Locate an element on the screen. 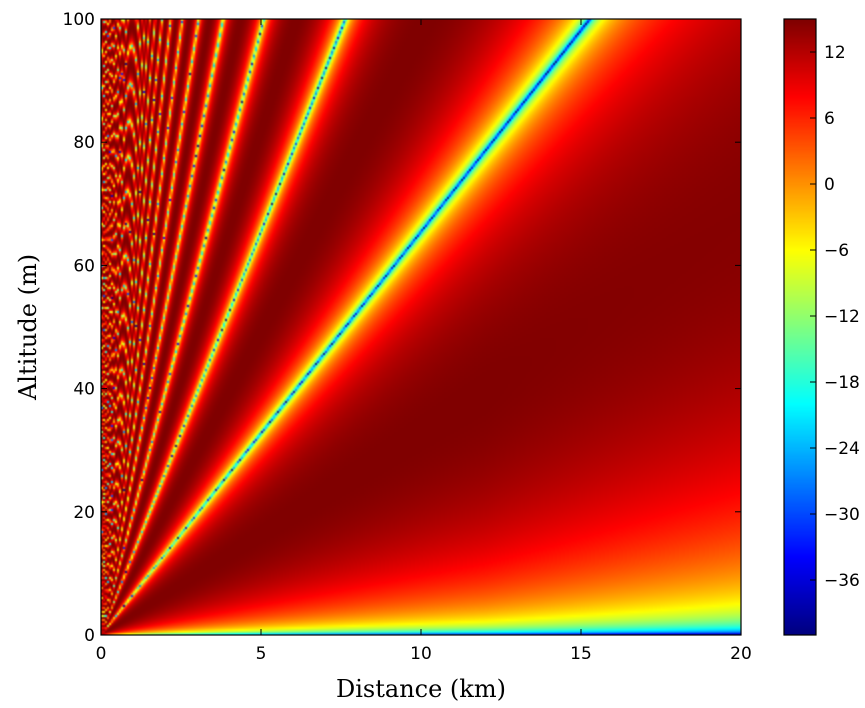  colorbar-tick-label: 0 is located at coordinates (829, 185).